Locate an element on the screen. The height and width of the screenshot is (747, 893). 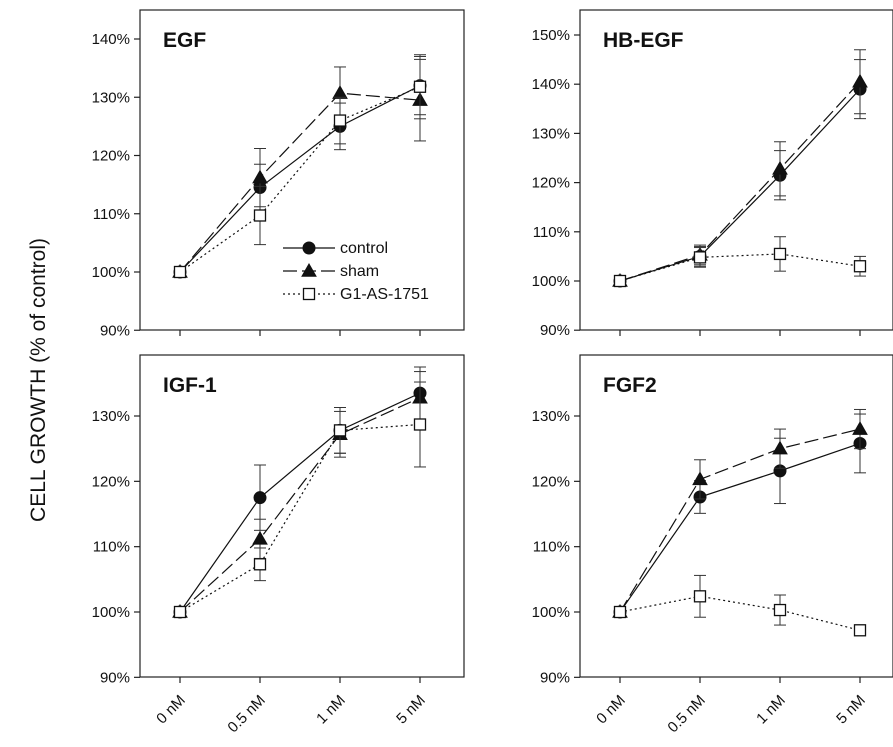
legend-label: control is located at coordinates (364, 248).